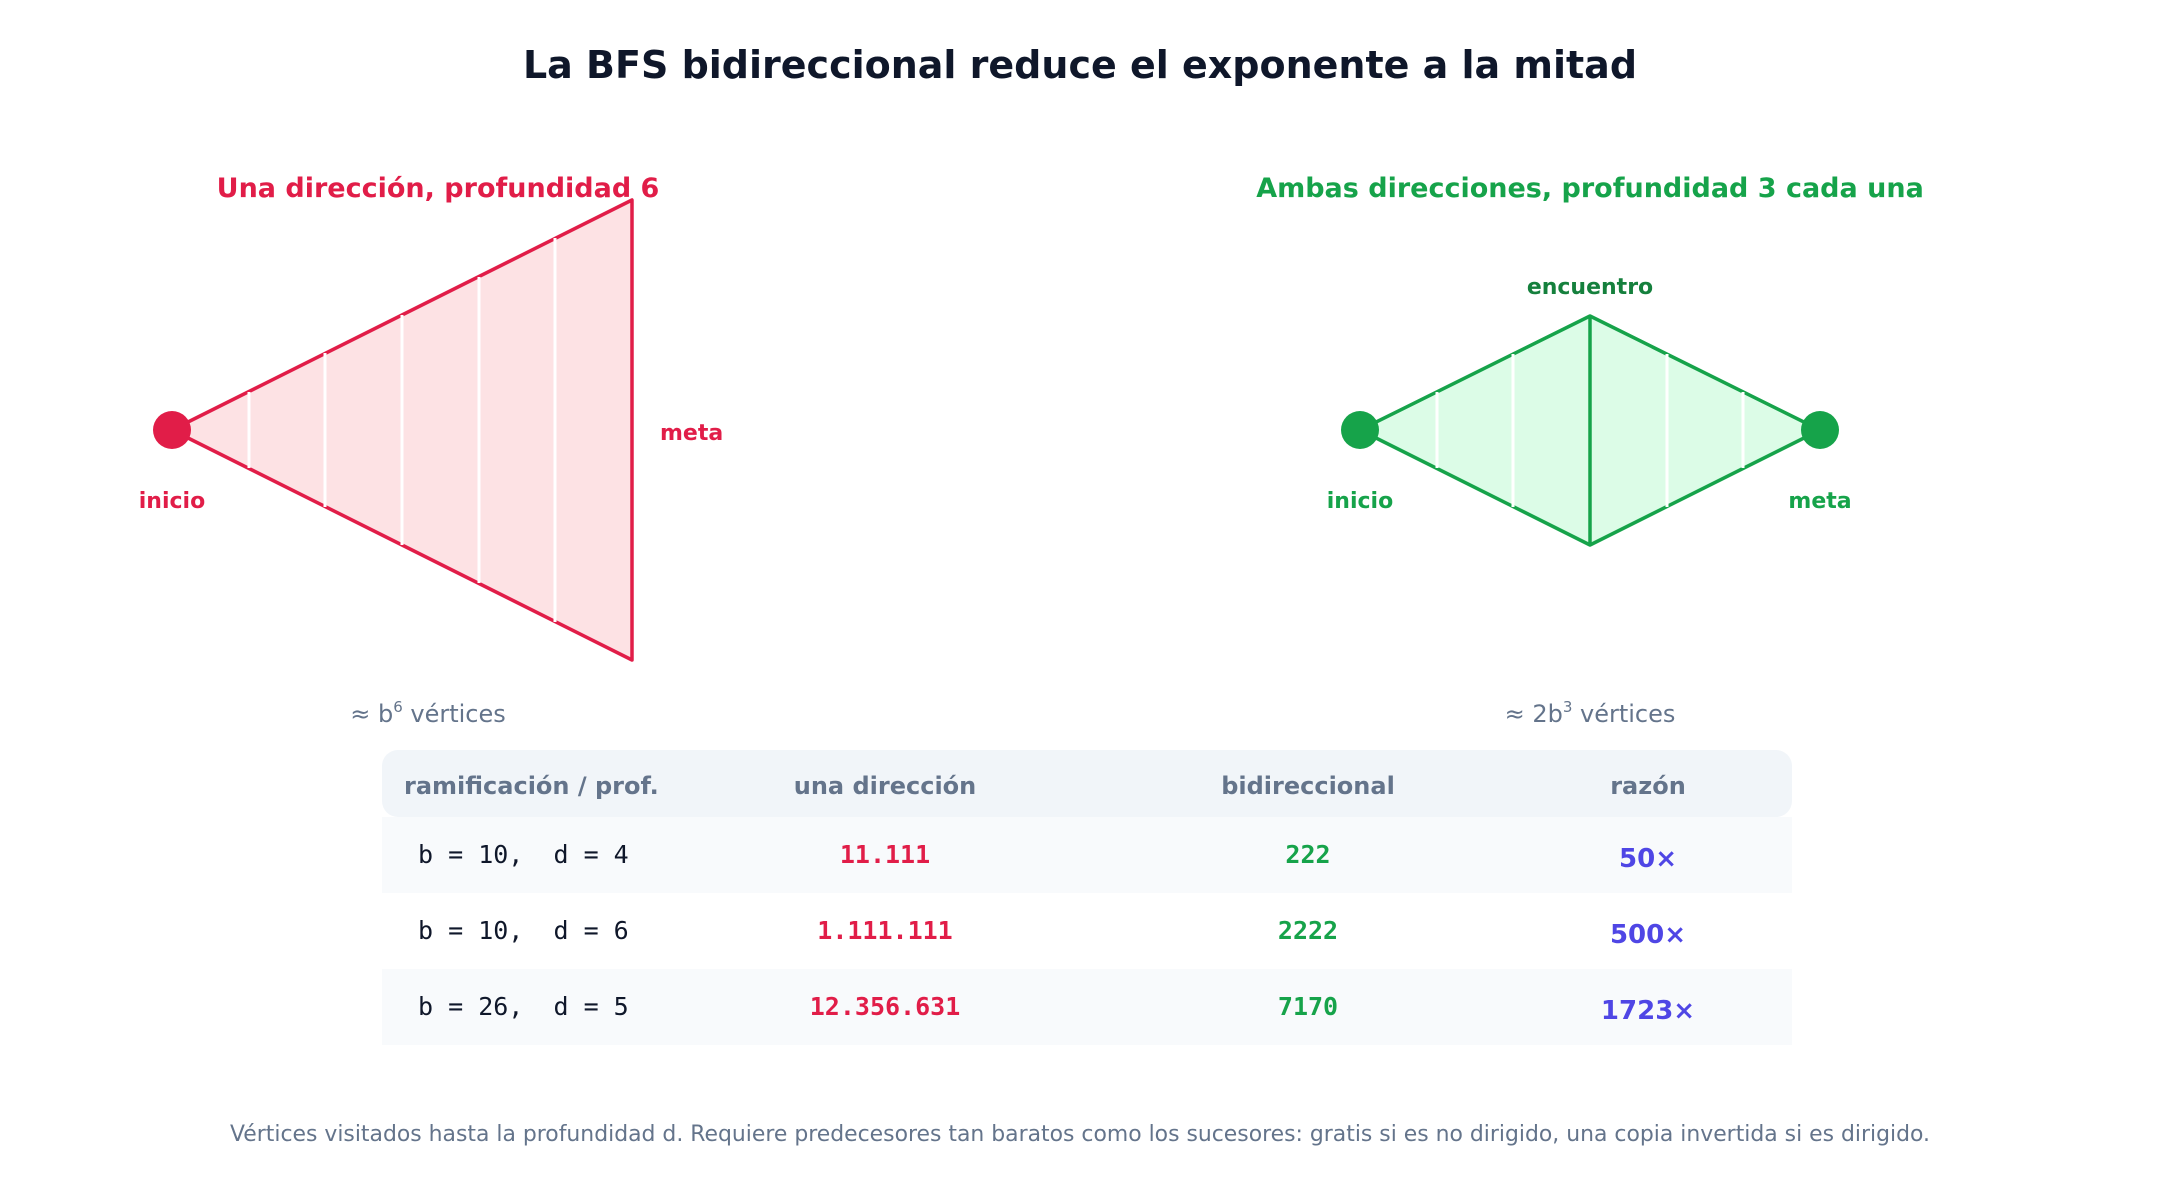 This screenshot has width=2160, height=1200. Describe the element at coordinates (1648, 786) in the screenshot. I see `header-ratio: razón` at that location.